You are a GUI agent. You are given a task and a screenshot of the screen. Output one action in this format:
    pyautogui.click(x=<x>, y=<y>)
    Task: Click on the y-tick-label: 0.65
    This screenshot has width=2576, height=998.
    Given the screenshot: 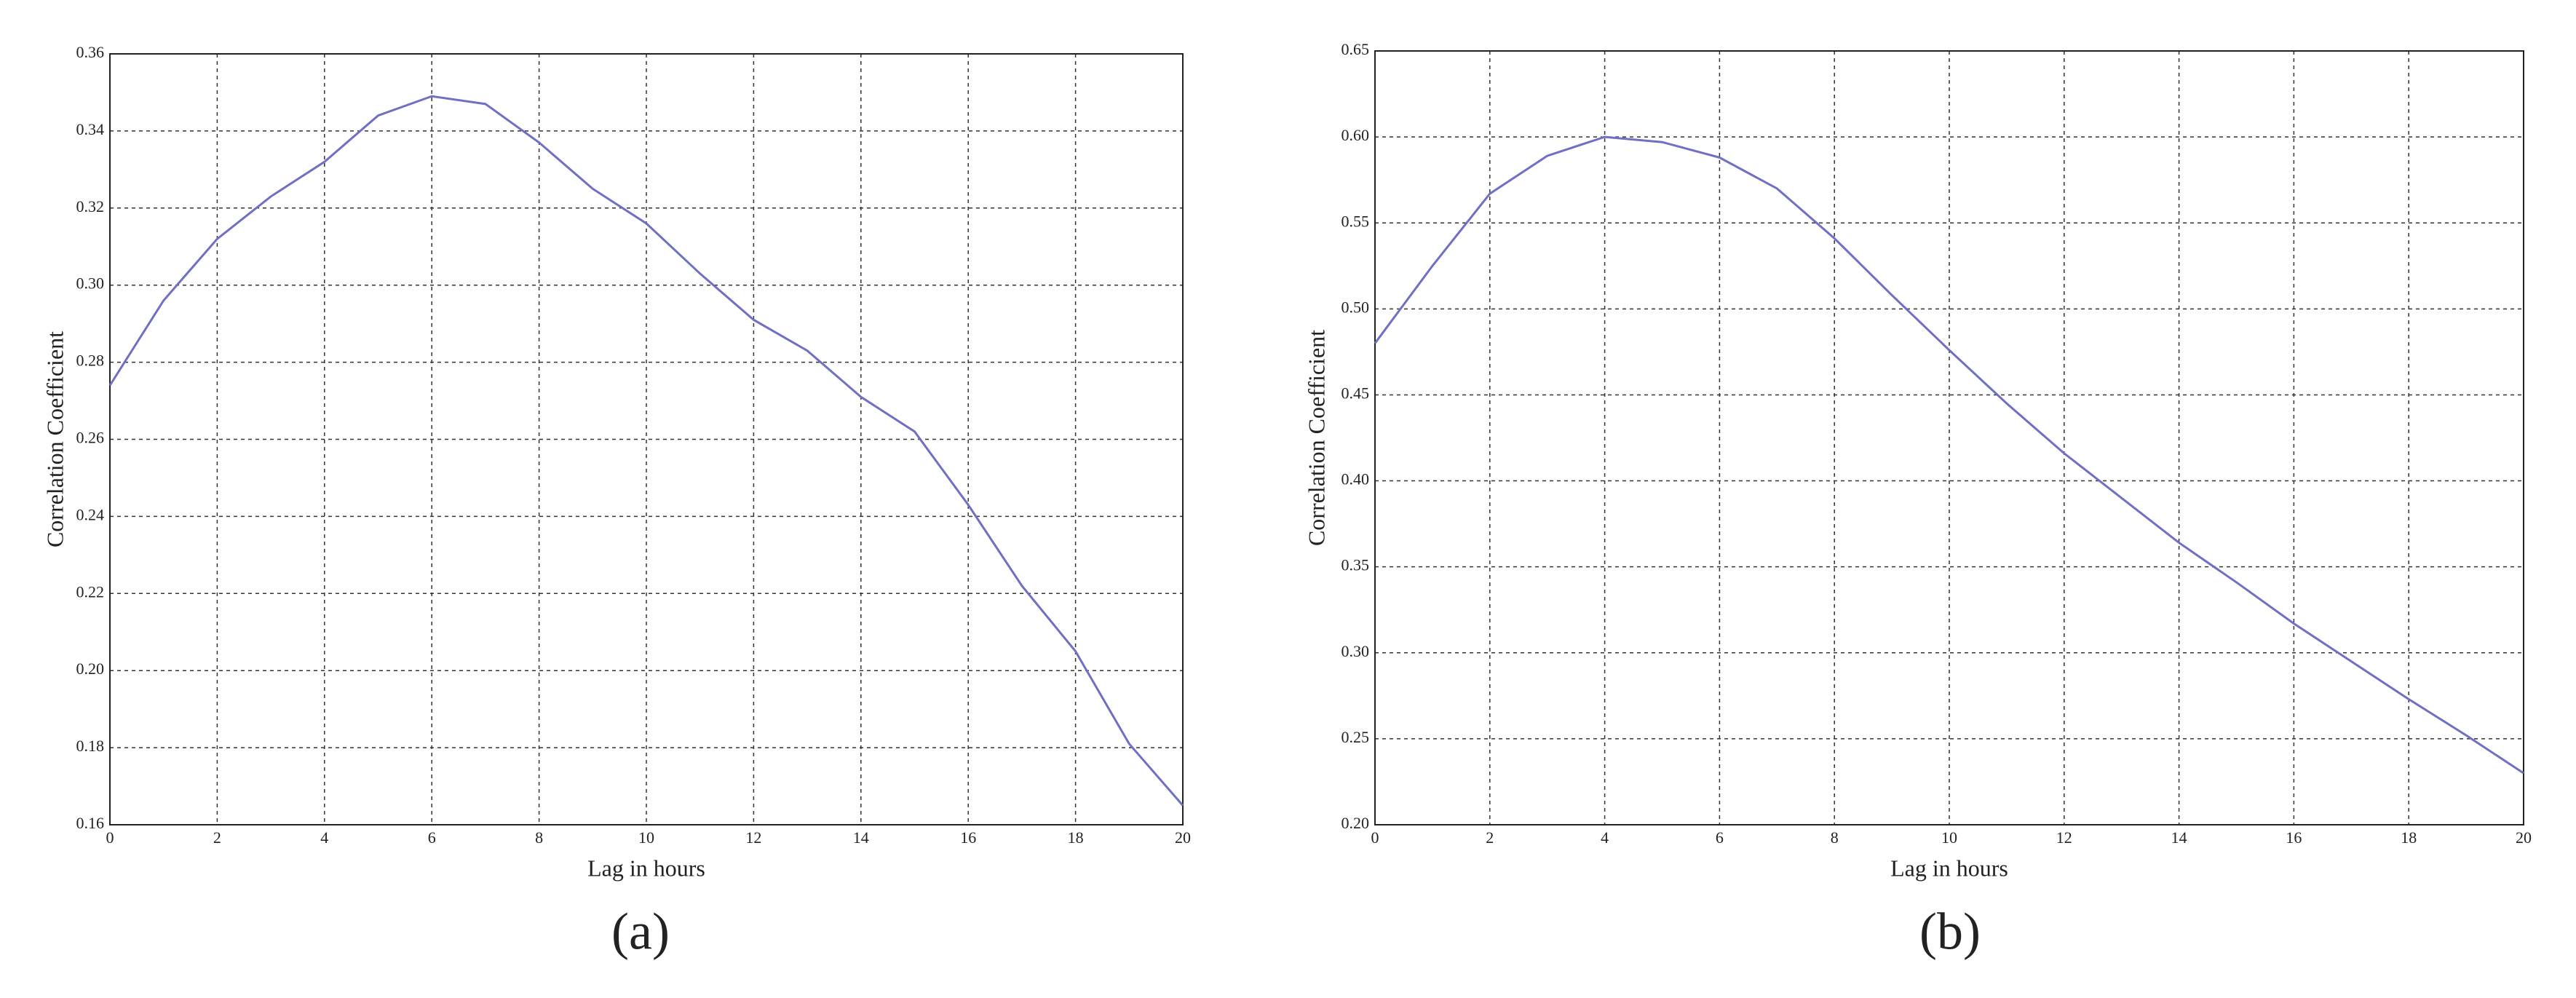 What is the action you would take?
    pyautogui.click(x=1355, y=49)
    